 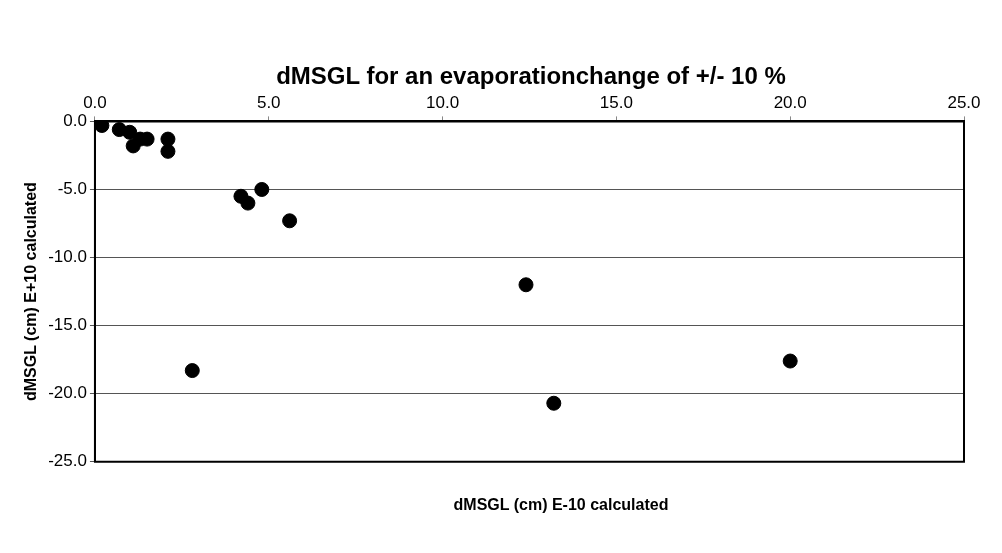 I want to click on y-tick-label: -15.0, so click(x=67, y=325).